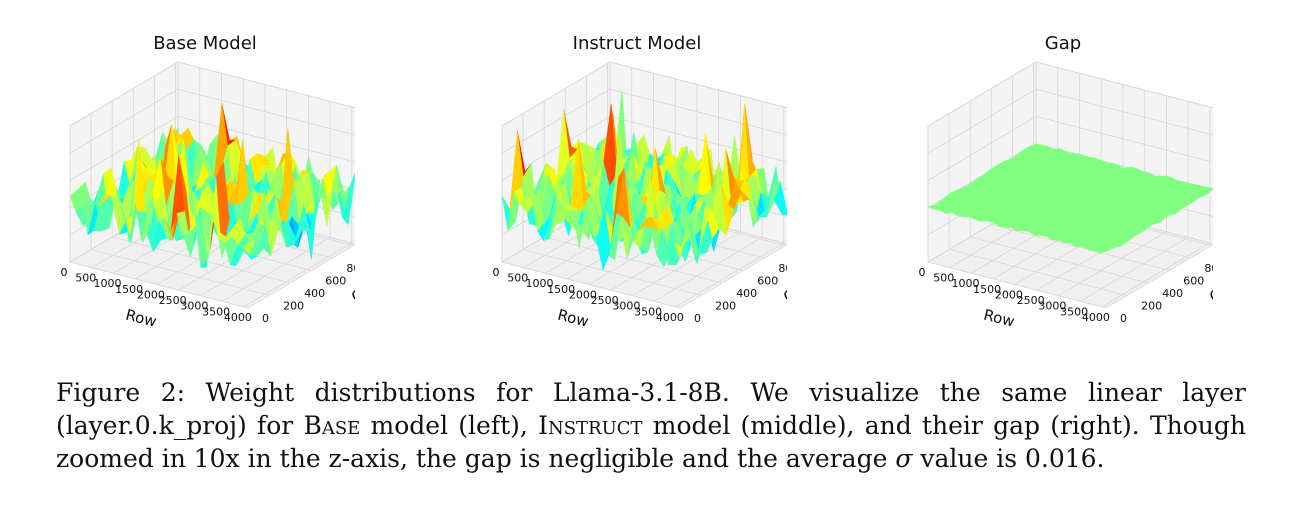  I want to click on caption-base-label: Base, so click(332, 425).